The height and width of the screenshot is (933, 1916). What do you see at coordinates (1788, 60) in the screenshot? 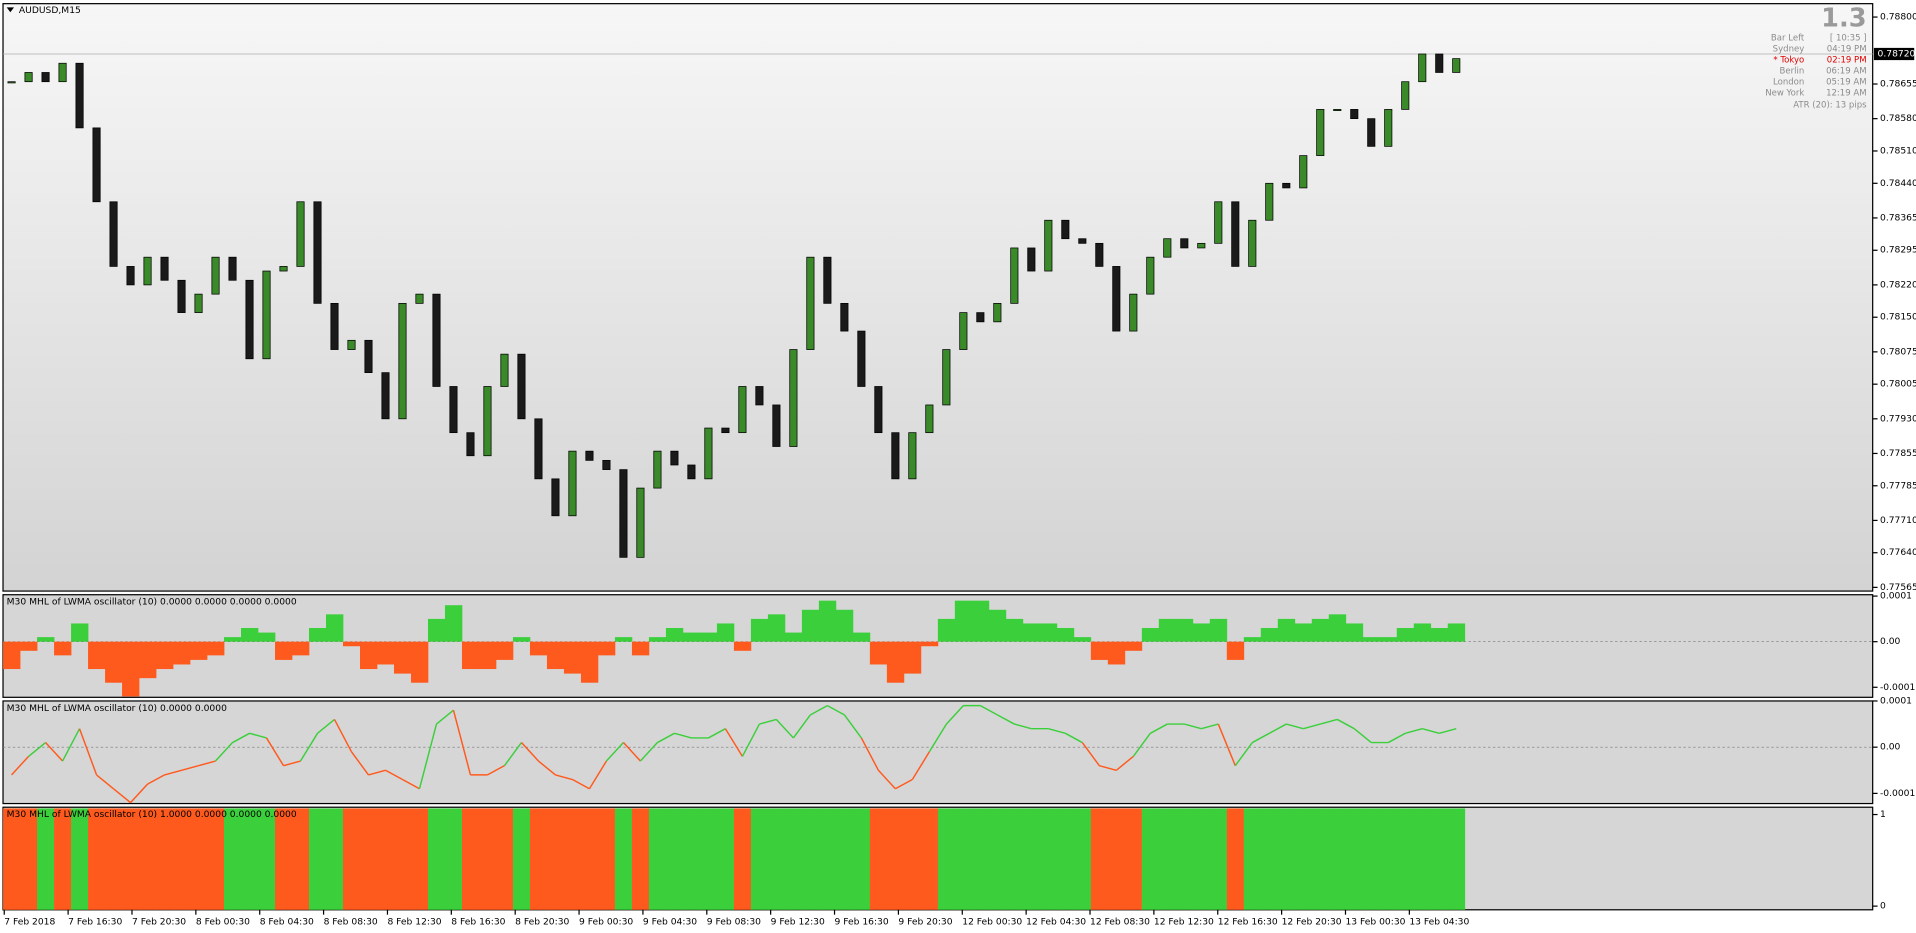
I see `info-label: * Tokyo` at bounding box center [1788, 60].